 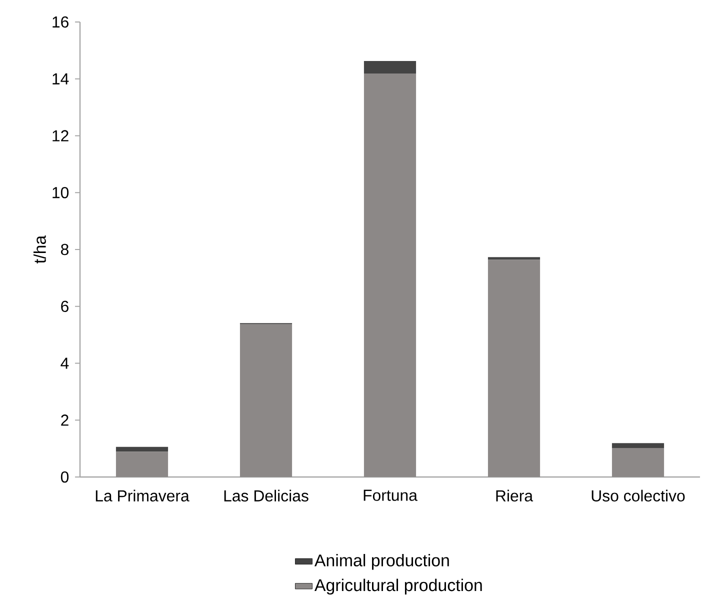 I want to click on y-tick-label: 12, so click(x=60, y=136).